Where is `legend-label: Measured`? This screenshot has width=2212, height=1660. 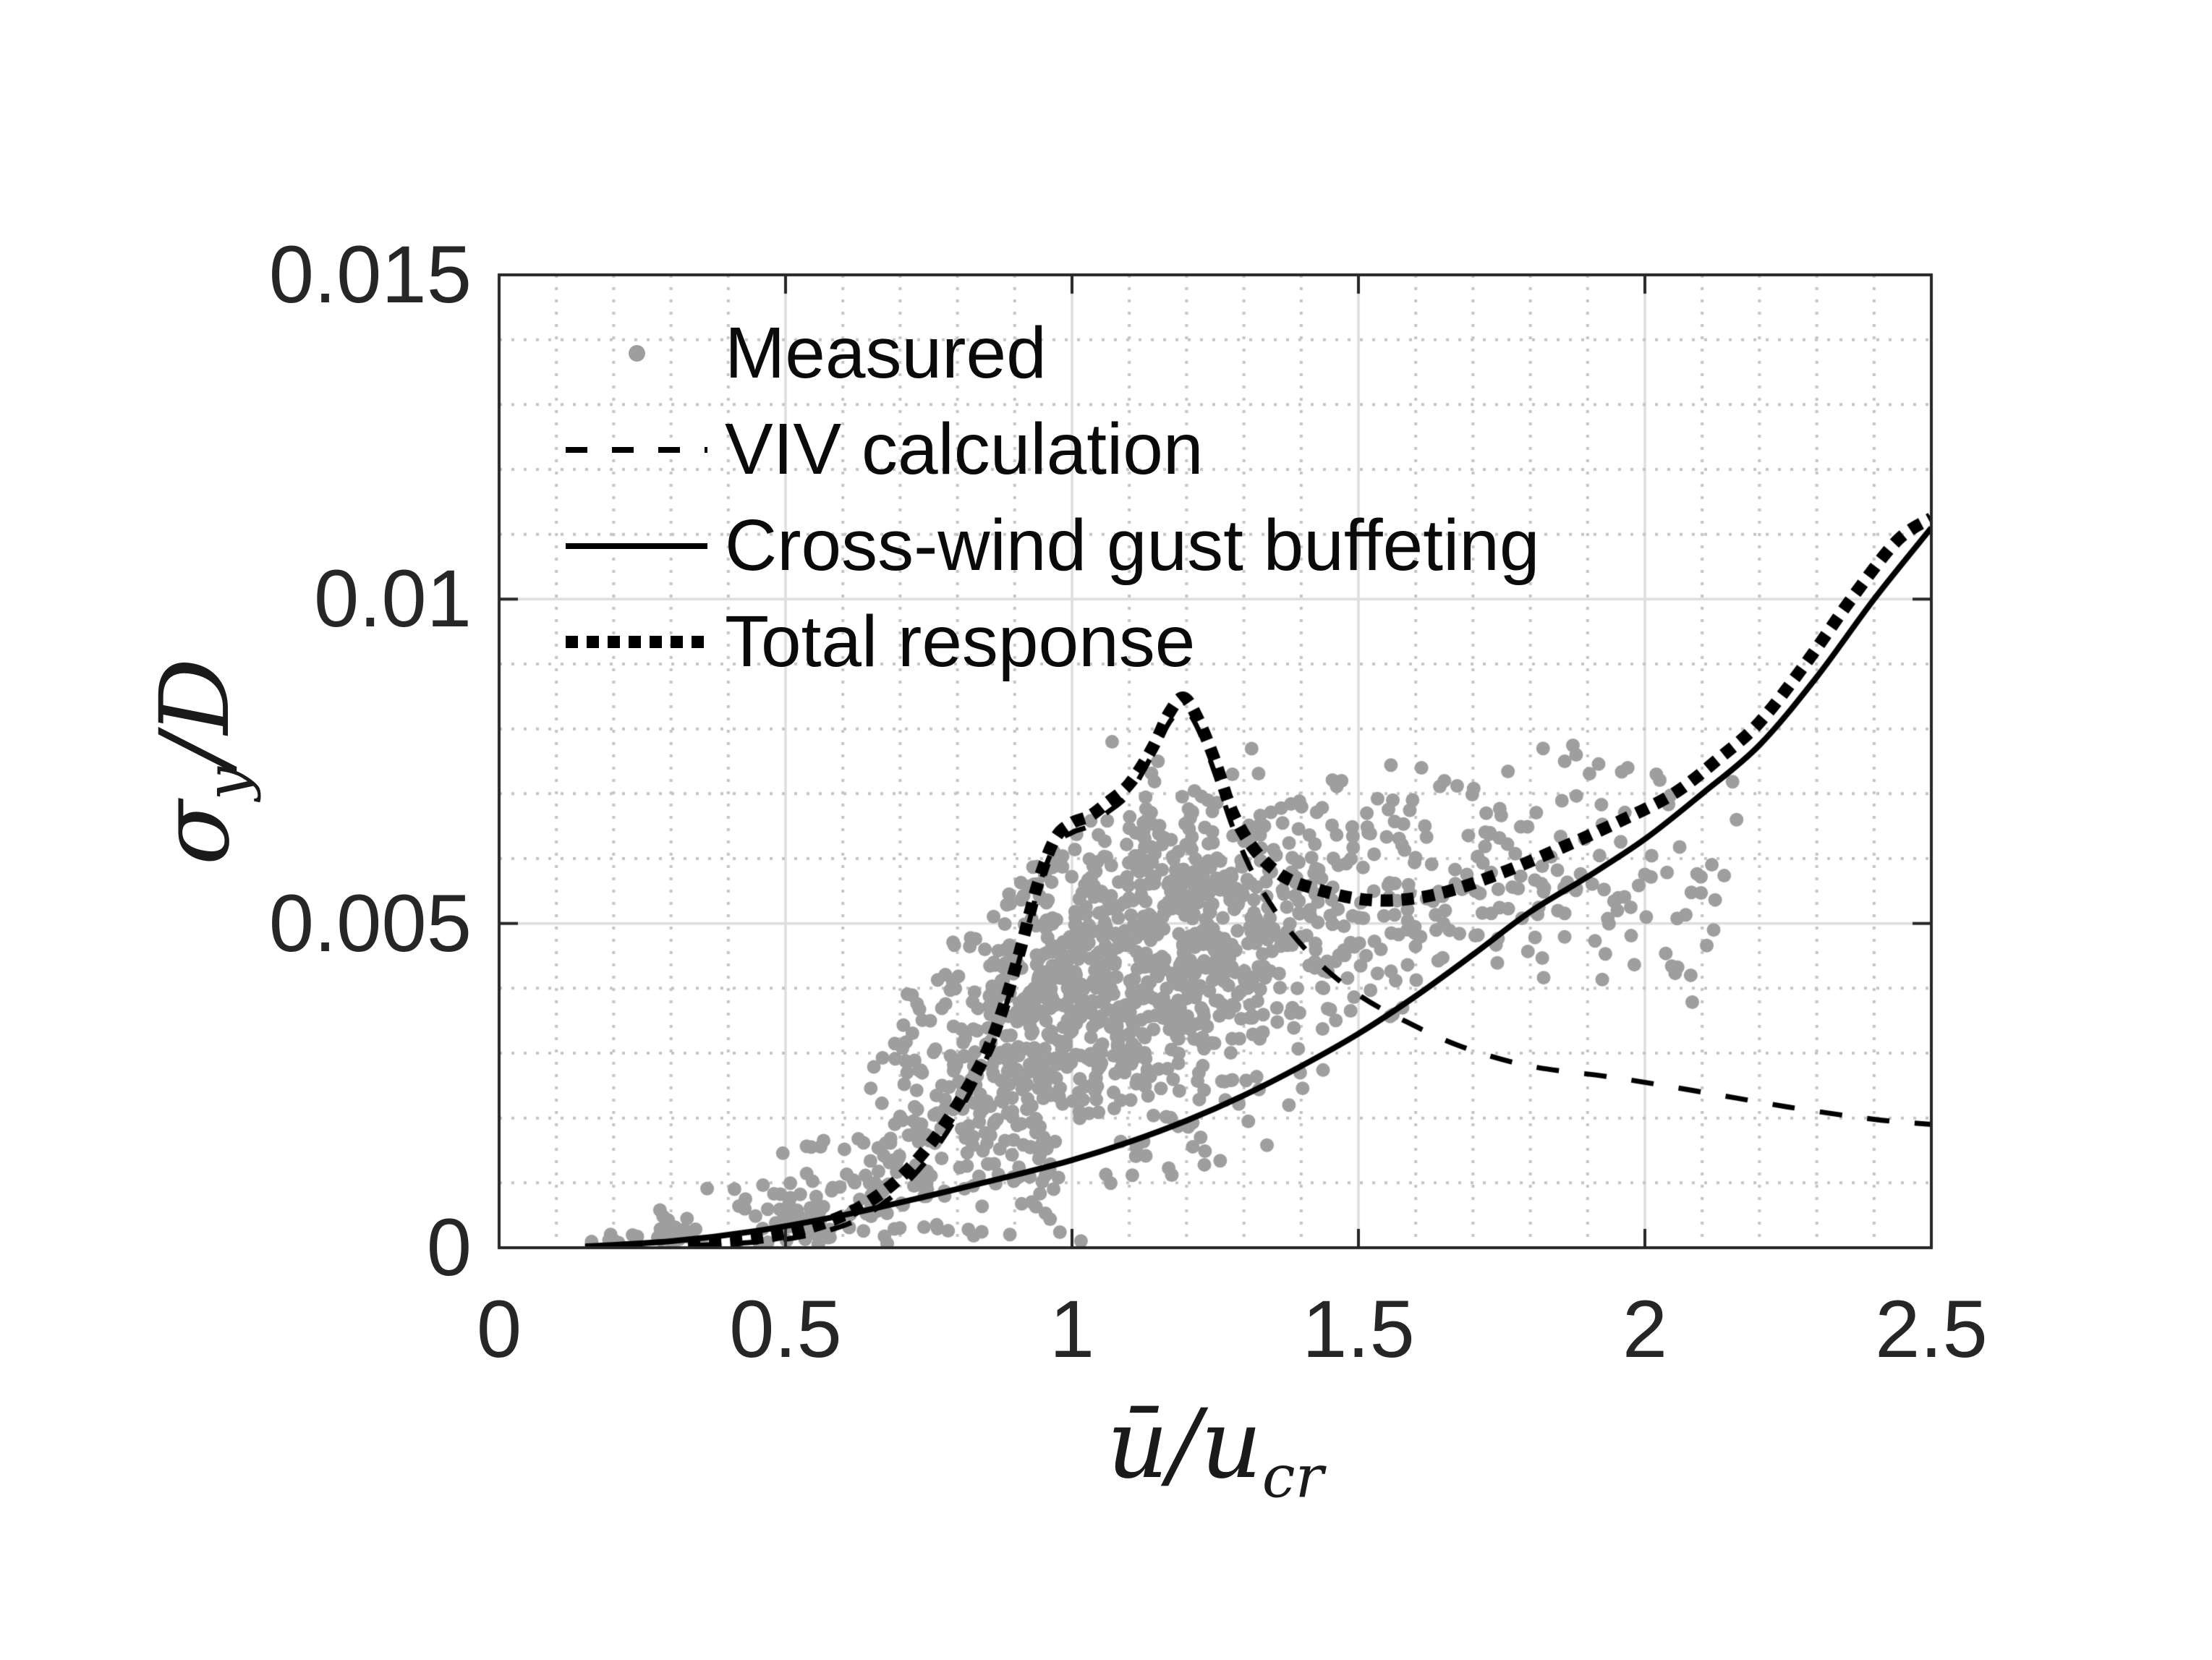
legend-label: Measured is located at coordinates (886, 352).